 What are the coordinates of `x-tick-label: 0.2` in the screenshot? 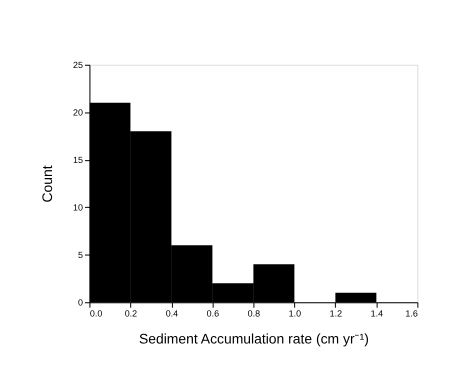 It's located at (131, 313).